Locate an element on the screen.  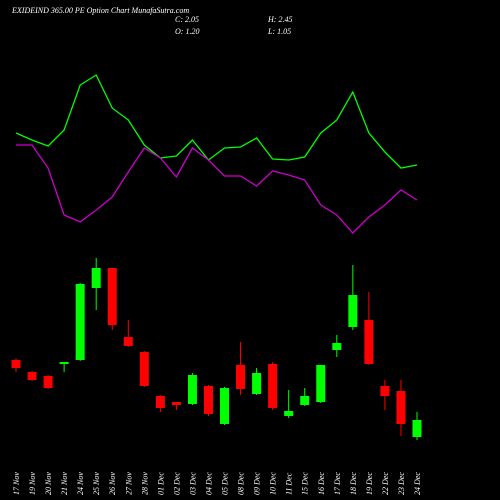
x-tick-label: 26 Nov is located at coordinates (112, 483).